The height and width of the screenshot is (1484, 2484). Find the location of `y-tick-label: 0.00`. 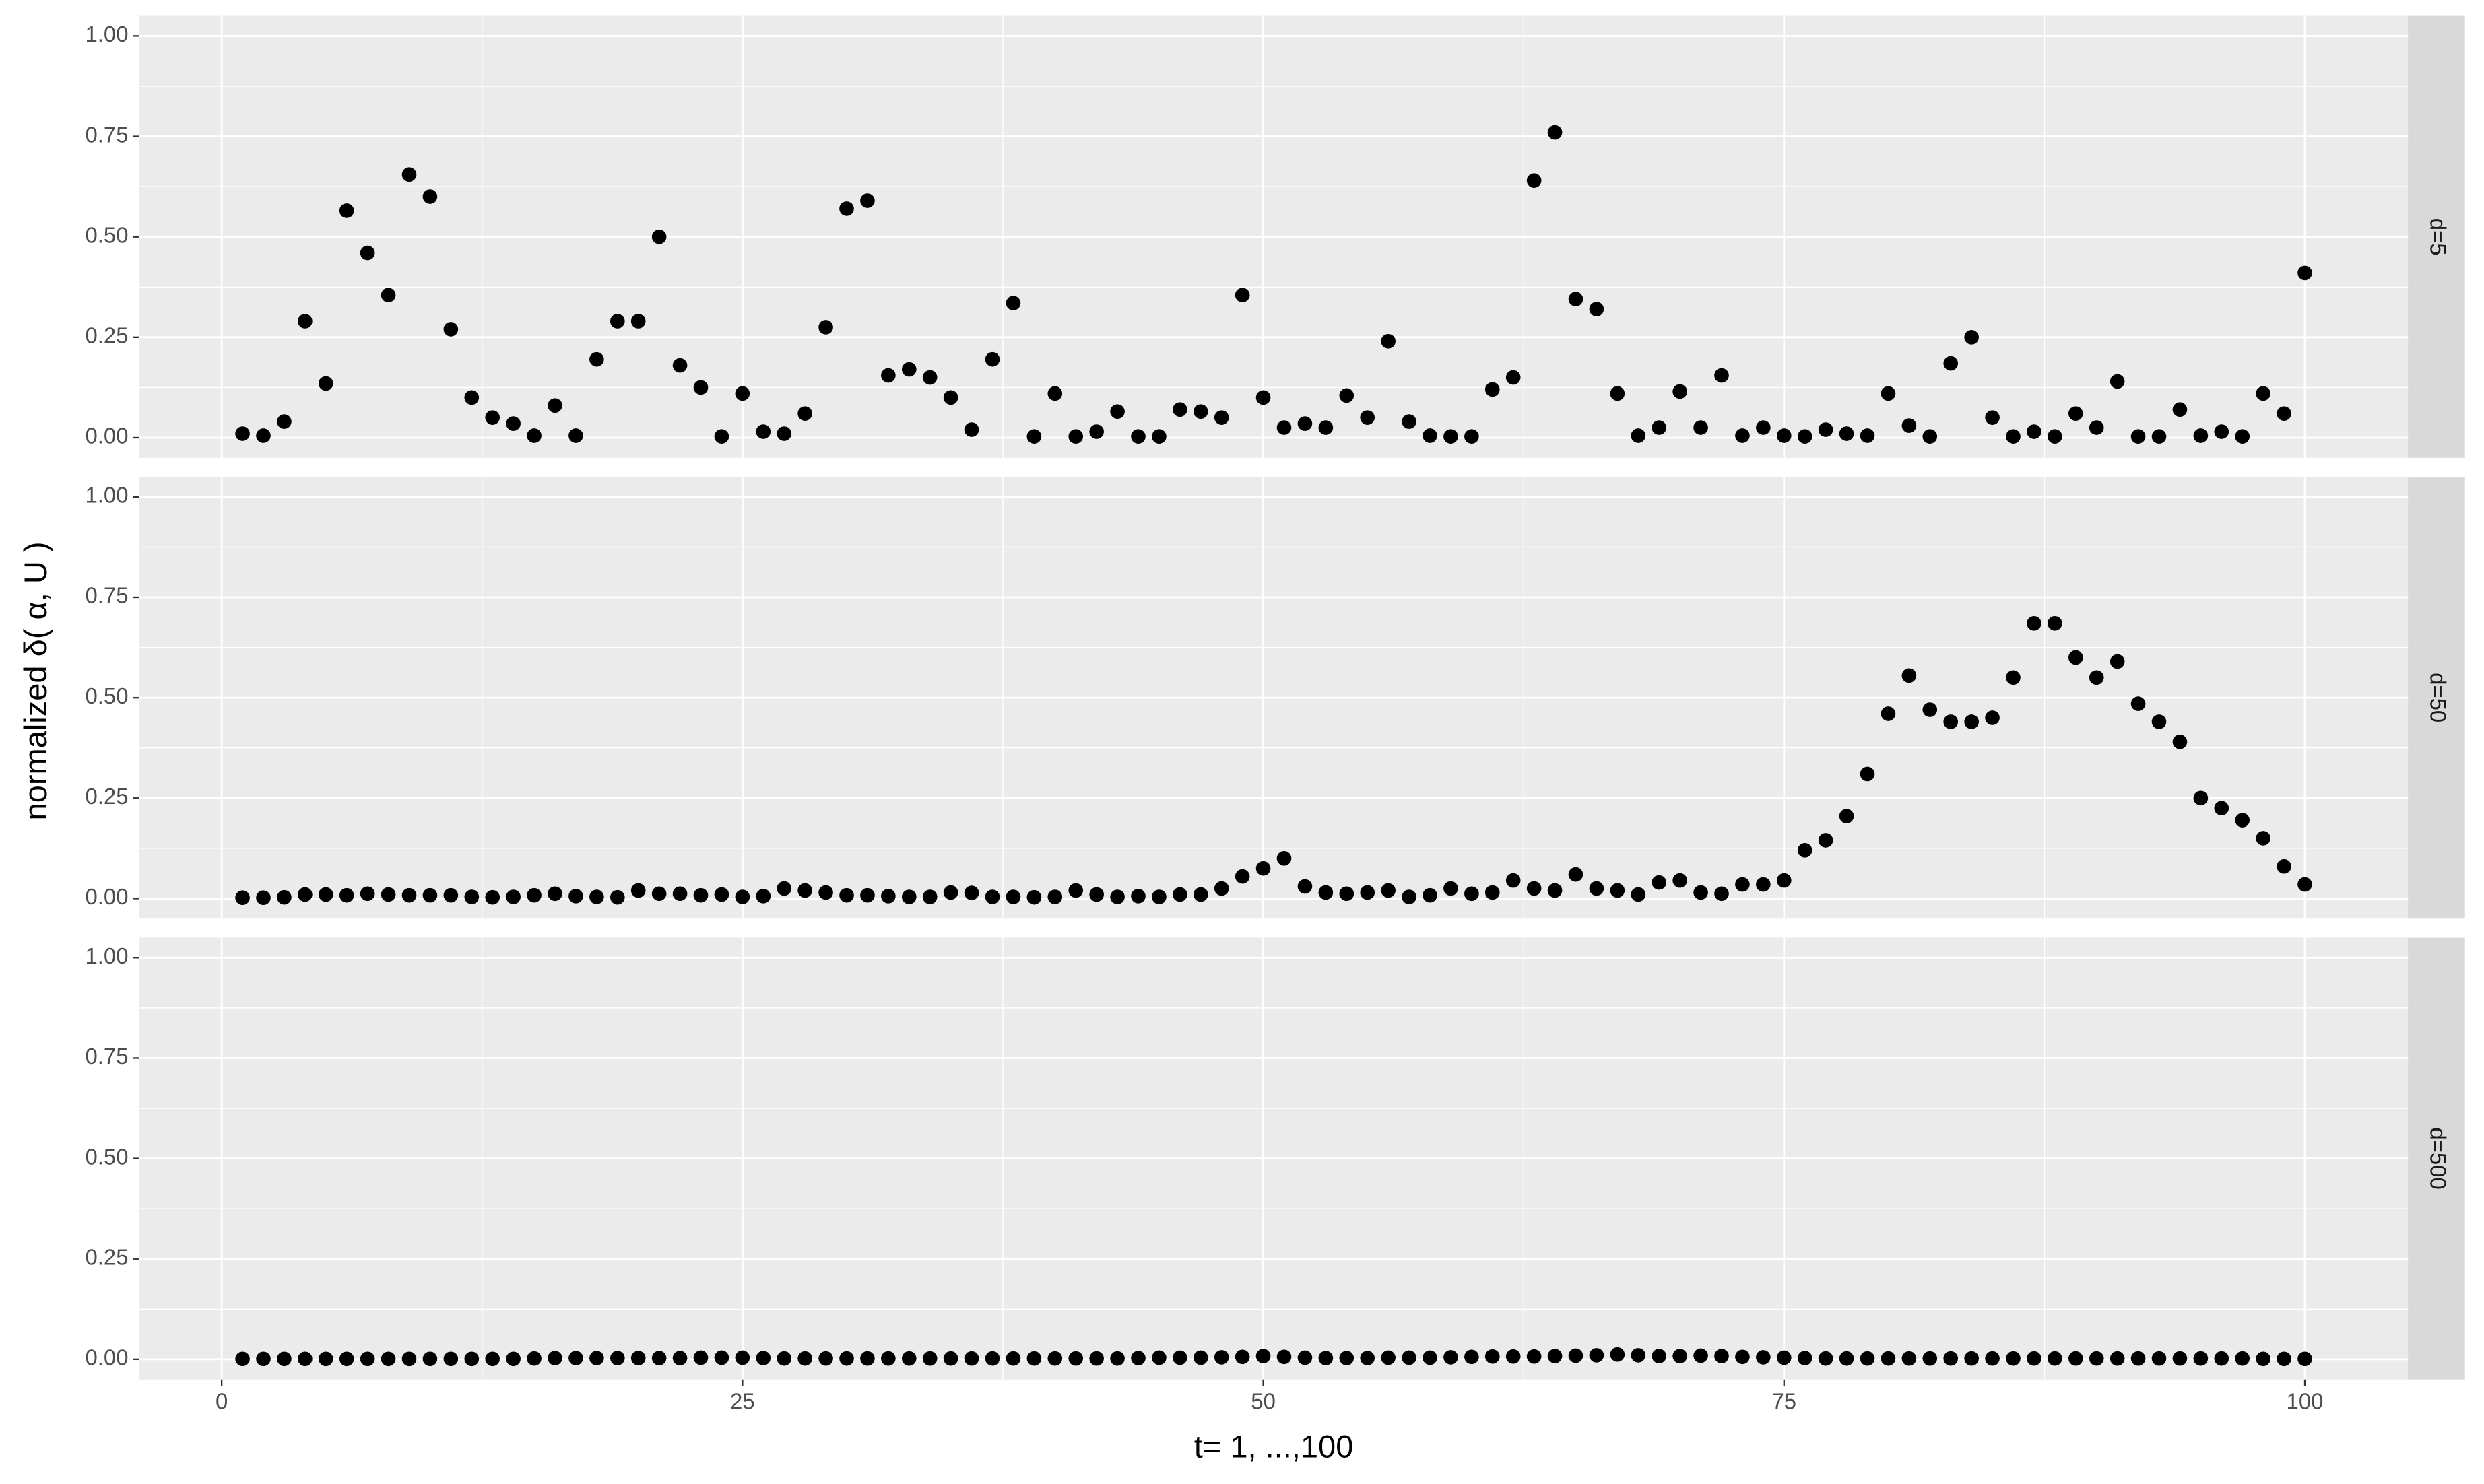

y-tick-label: 0.00 is located at coordinates (106, 436).